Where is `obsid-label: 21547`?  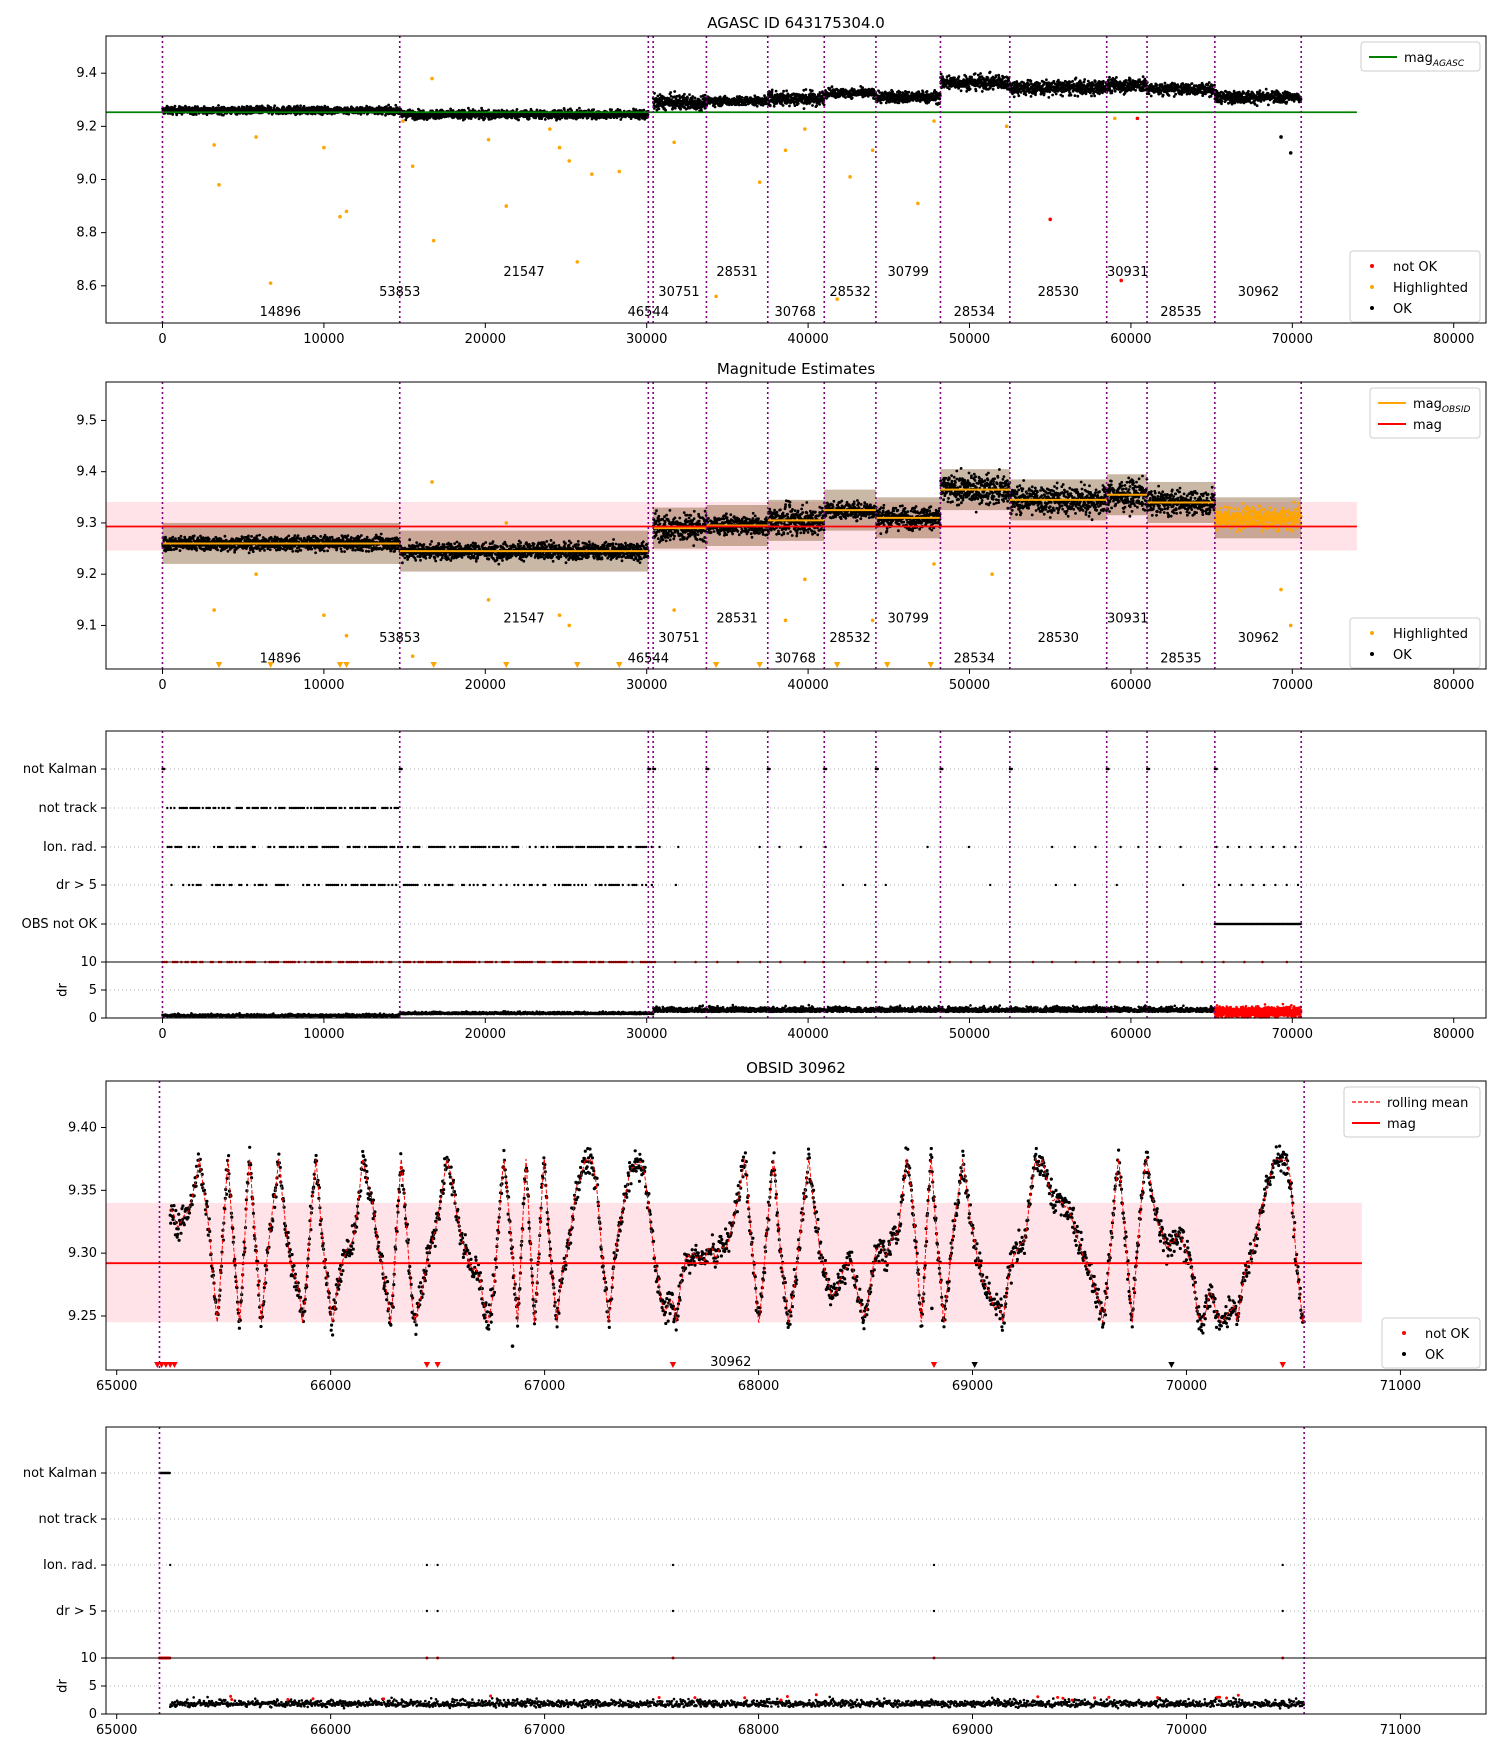
obsid-label: 21547 is located at coordinates (523, 272).